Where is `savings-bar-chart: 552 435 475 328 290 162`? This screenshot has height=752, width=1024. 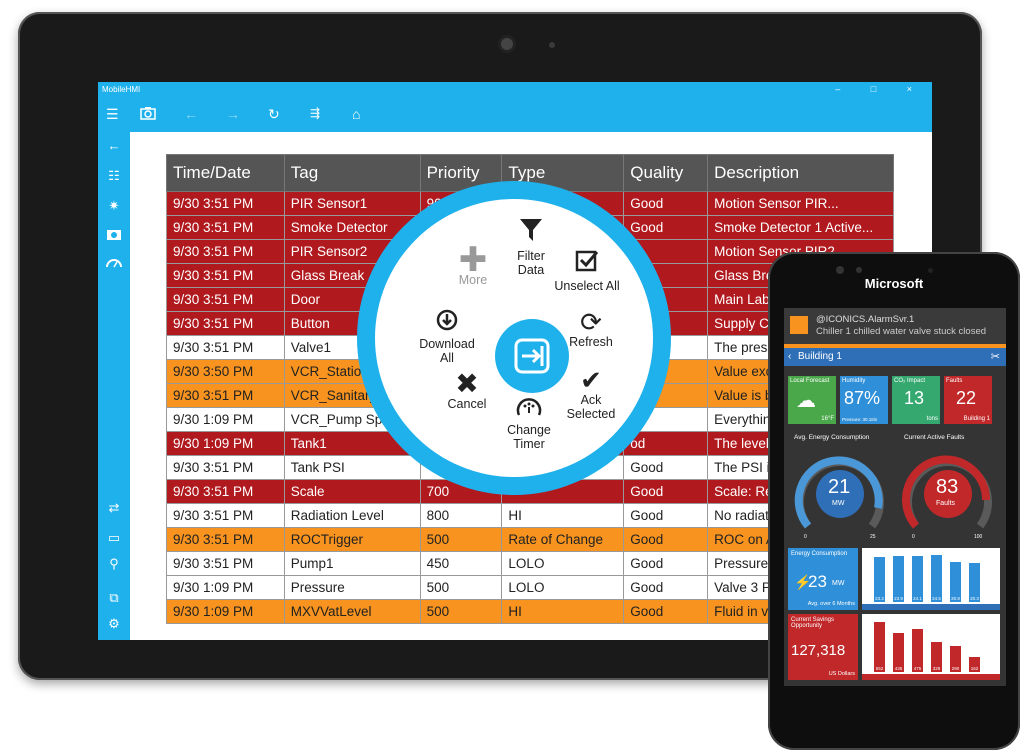
savings-bar-chart: 552 435 475 328 290 162 is located at coordinates (931, 647).